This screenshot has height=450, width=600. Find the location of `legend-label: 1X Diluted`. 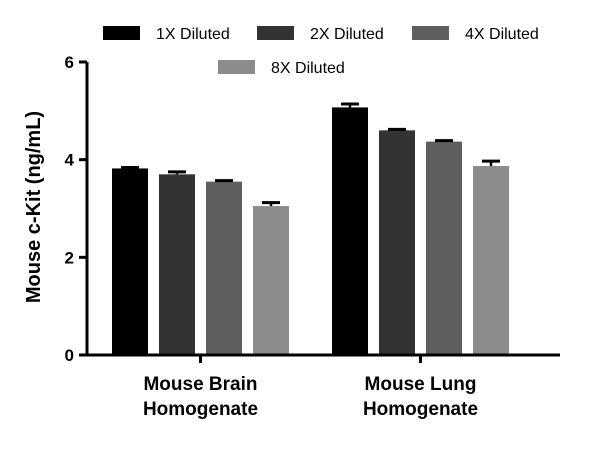

legend-label: 1X Diluted is located at coordinates (193, 34).